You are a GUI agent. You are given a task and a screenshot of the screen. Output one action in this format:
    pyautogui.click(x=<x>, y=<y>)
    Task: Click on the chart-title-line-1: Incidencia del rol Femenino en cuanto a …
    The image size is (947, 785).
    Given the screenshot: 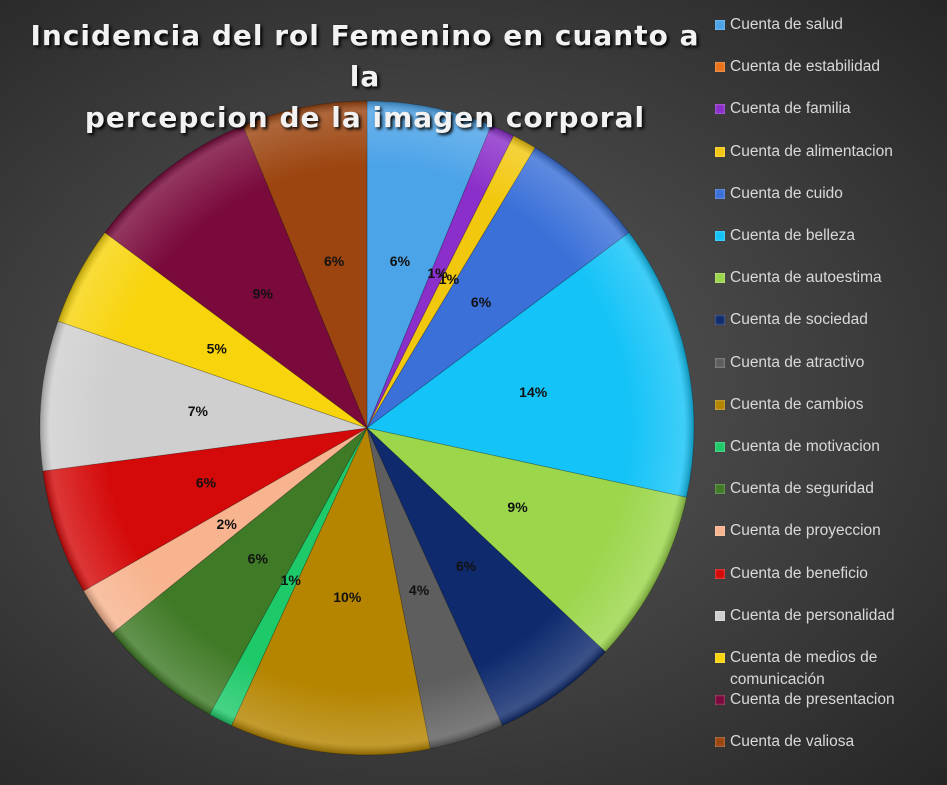 What is the action you would take?
    pyautogui.click(x=365, y=56)
    